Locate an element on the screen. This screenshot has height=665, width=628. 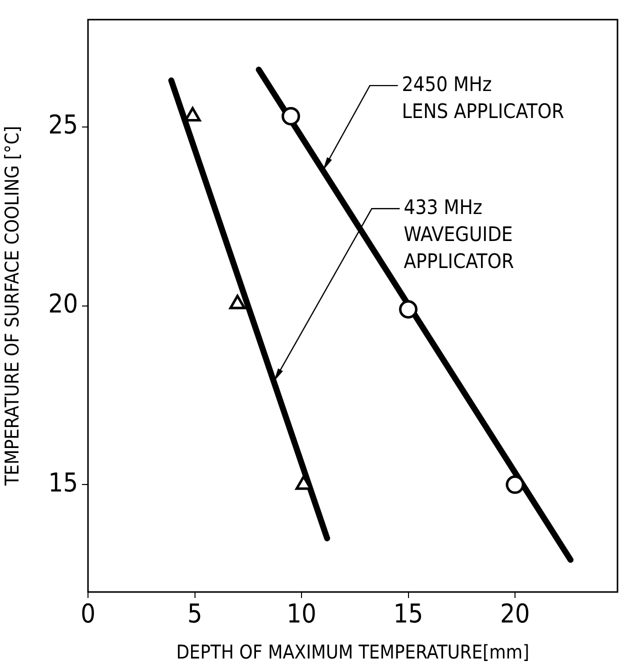
y-tick-label: 25 is located at coordinates (63, 125).